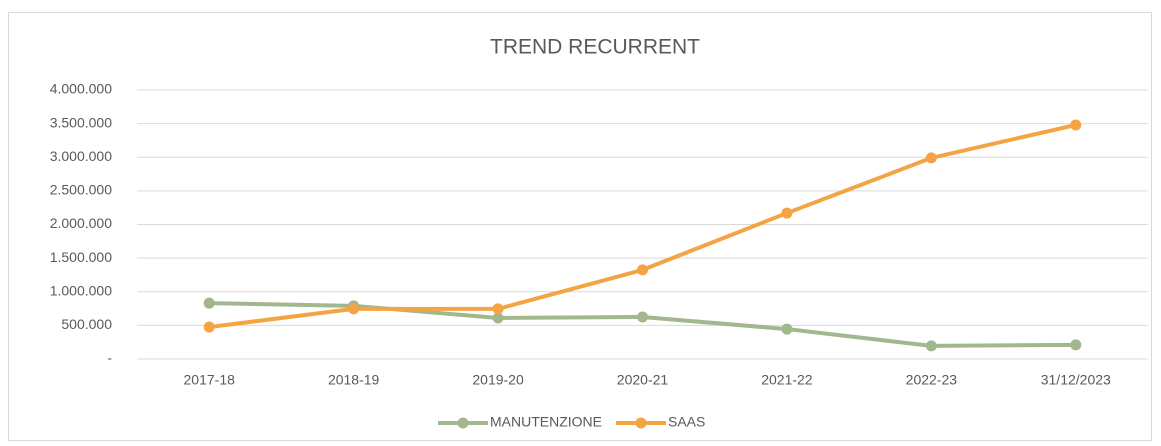  Describe the element at coordinates (643, 380) in the screenshot. I see `x-tick-label: 2020-21` at that location.